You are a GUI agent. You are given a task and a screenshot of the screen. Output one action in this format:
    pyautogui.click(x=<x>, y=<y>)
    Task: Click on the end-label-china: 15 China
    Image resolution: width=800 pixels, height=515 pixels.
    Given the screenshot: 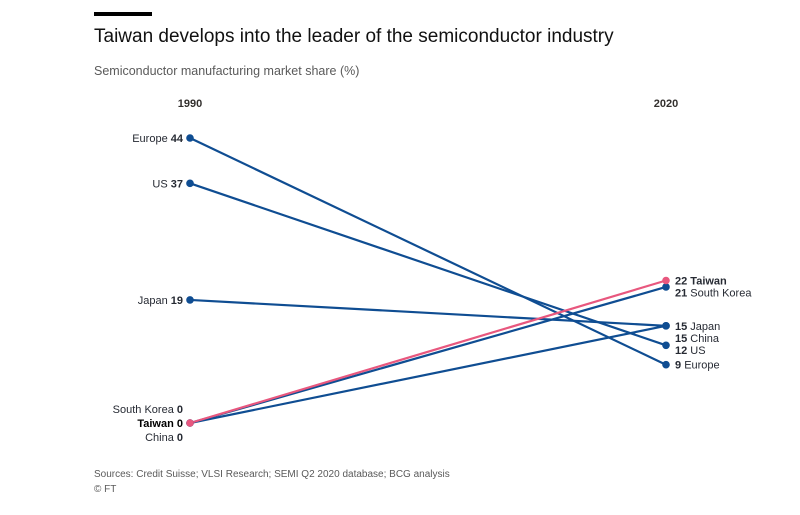 What is the action you would take?
    pyautogui.click(x=697, y=339)
    